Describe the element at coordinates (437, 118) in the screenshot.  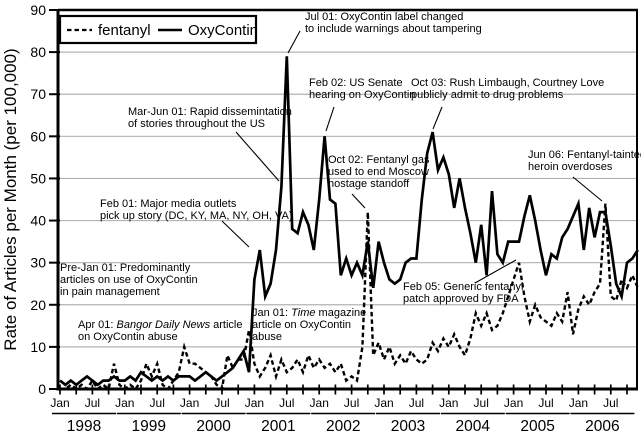
I see `annotation-leader-line-oct03` at that location.